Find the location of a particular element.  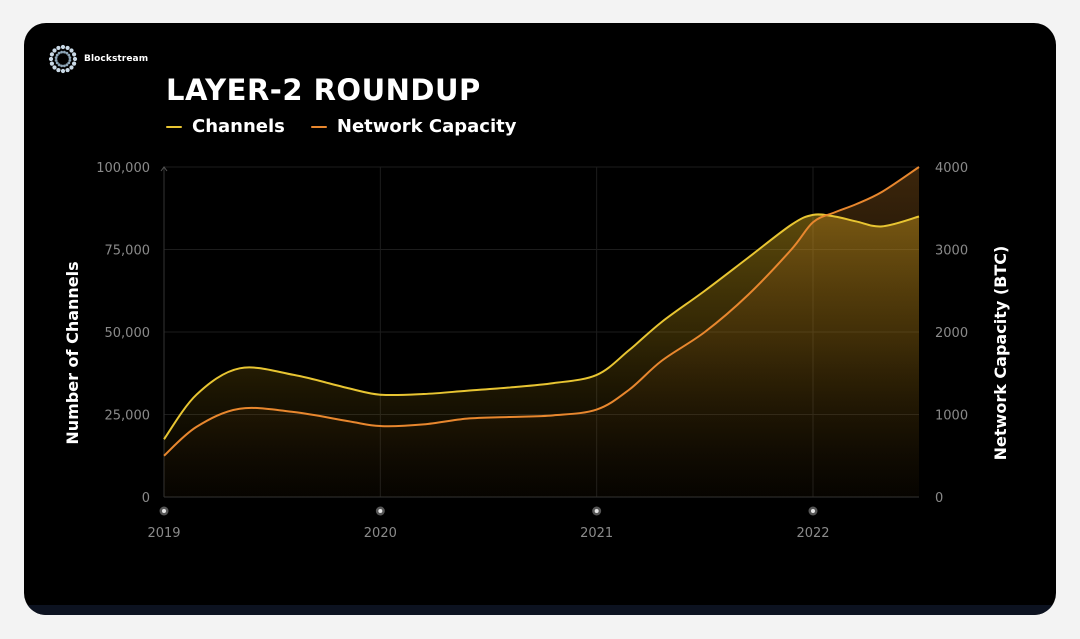

y-axis-left: 0 25,000 50,000 75,000 100,000 is located at coordinates (123, 333).